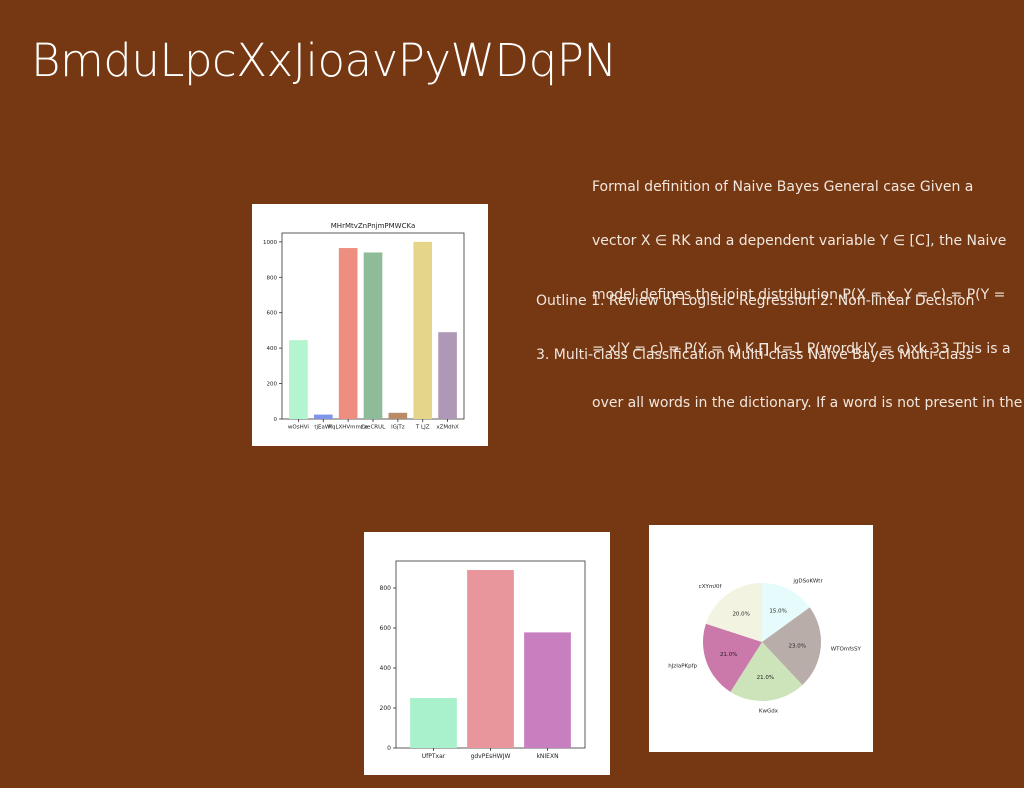  Describe the element at coordinates (373, 428) in the screenshot. I see `x-tick-label: zaeCRUL` at that location.